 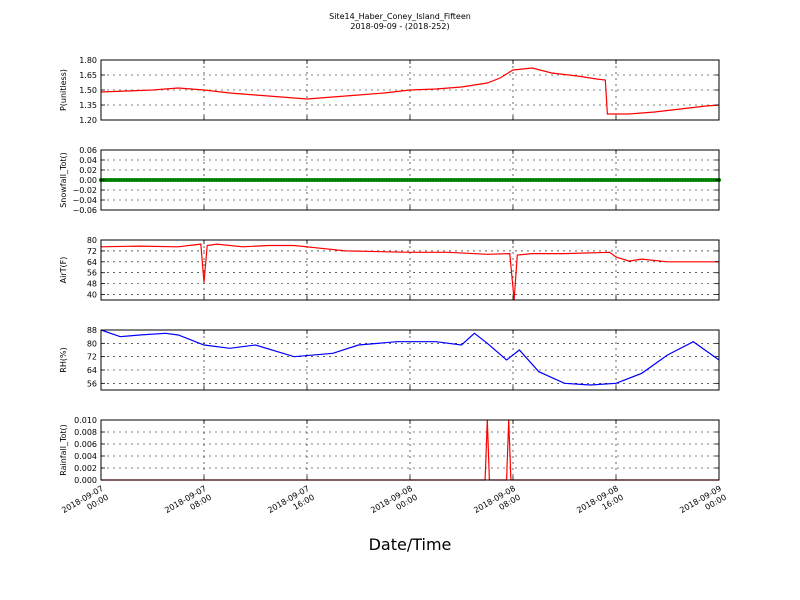 What do you see at coordinates (88, 160) in the screenshot?
I see `y-tick-label: 0.04` at bounding box center [88, 160].